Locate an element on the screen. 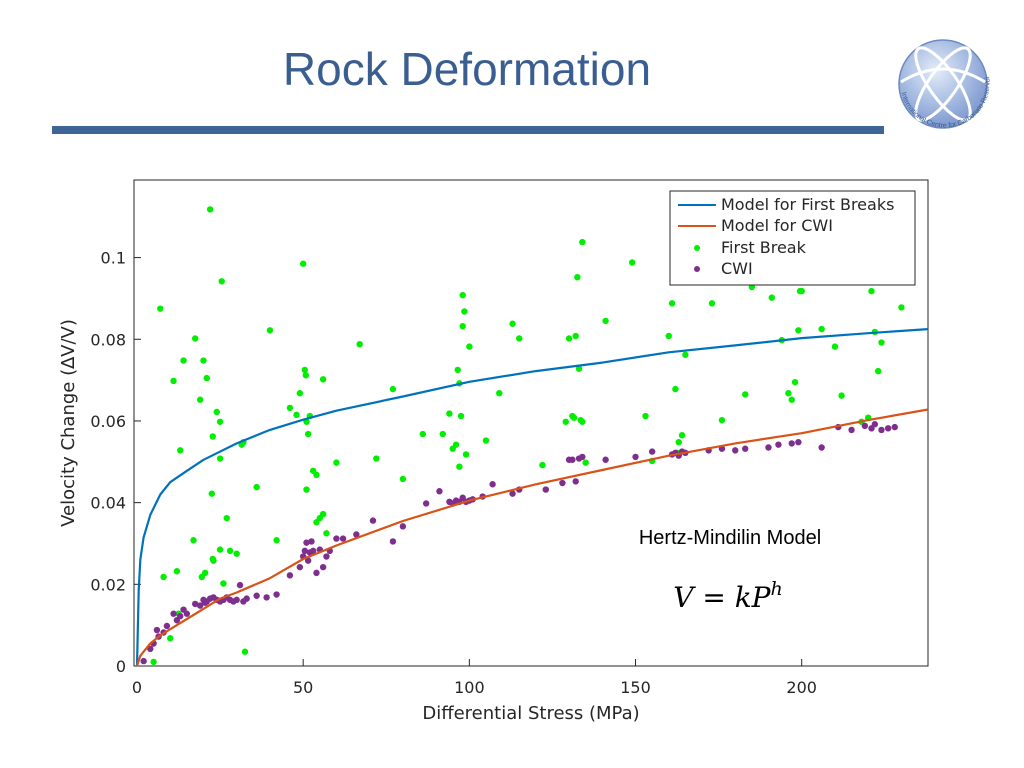 This screenshot has width=1024, height=768. x-tick-label: 200 is located at coordinates (801, 687).